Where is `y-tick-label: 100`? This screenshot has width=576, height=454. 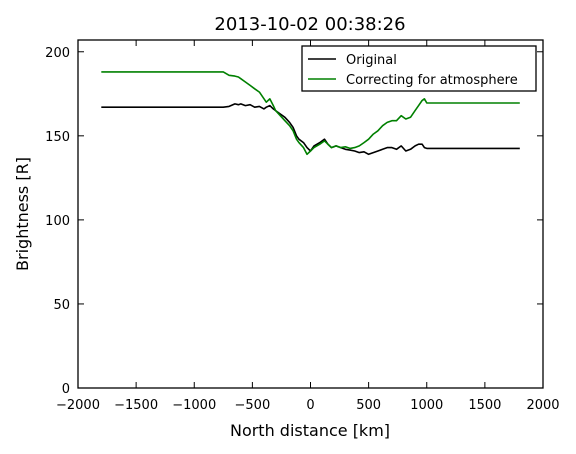
y-tick-label: 100 is located at coordinates (57, 221).